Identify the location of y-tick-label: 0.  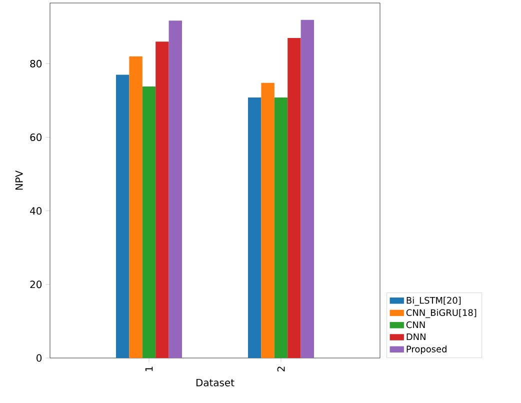
(39, 358).